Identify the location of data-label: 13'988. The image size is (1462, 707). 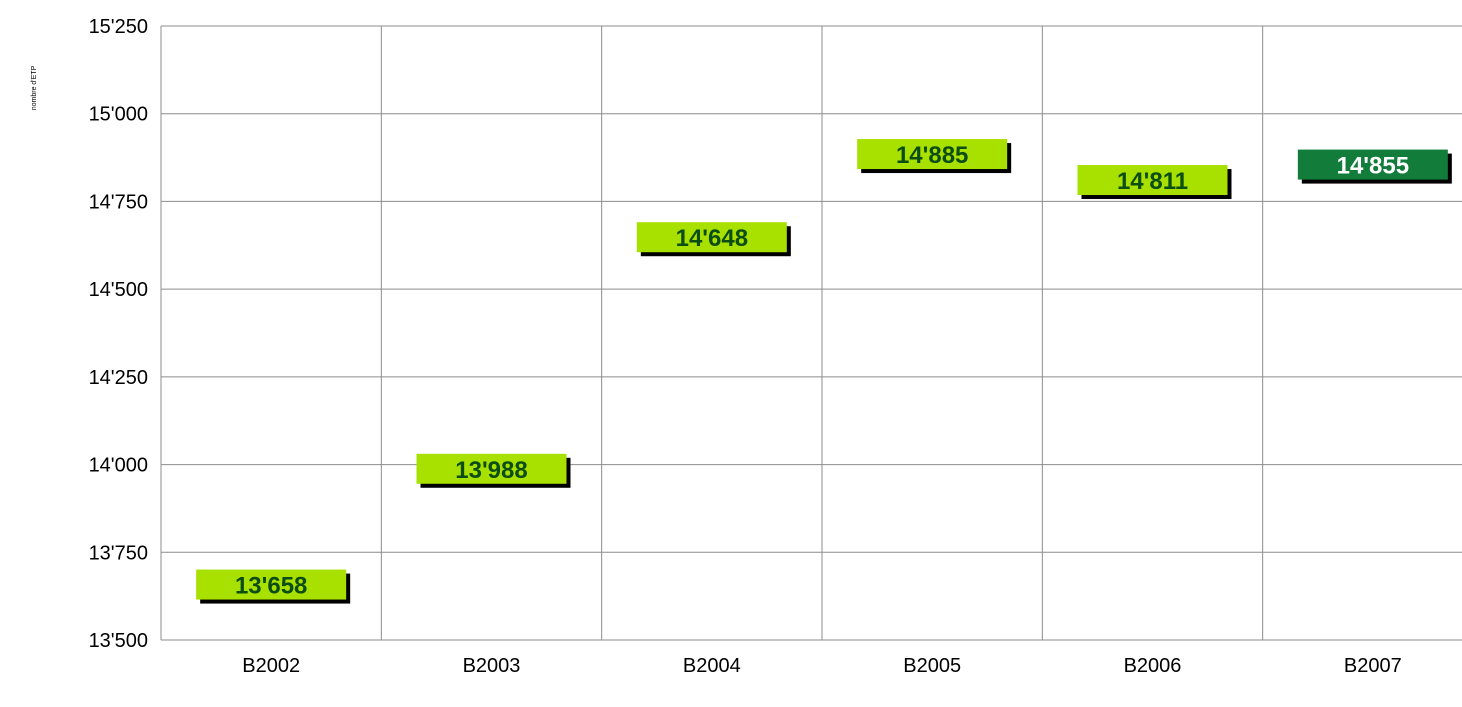
(491, 470).